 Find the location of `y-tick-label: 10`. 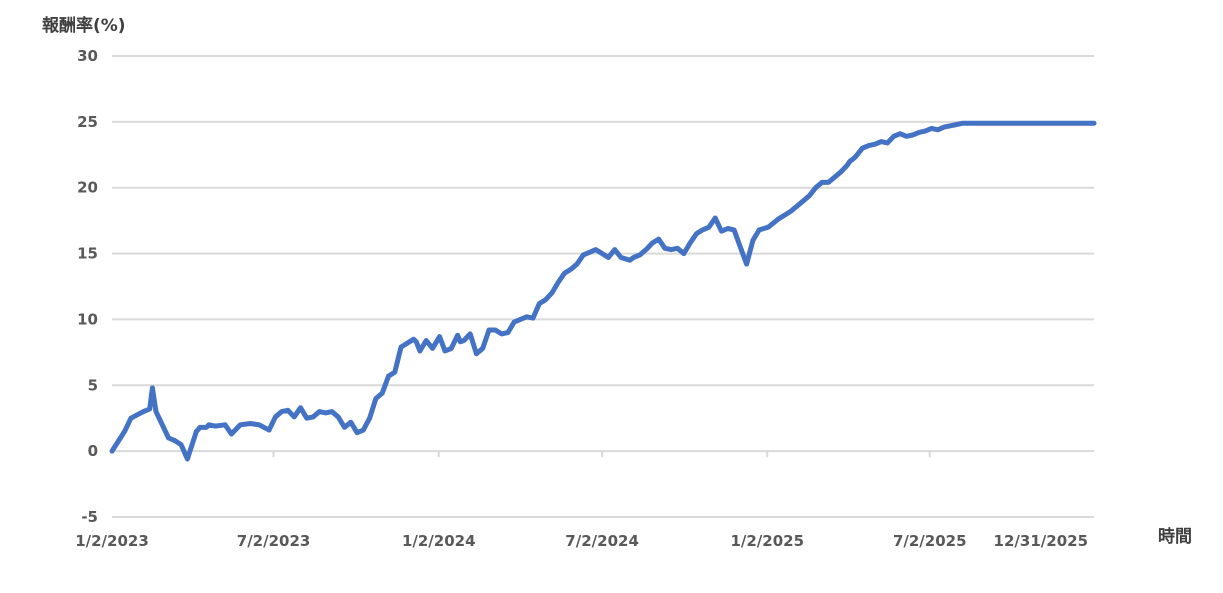

y-tick-label: 10 is located at coordinates (87, 319).